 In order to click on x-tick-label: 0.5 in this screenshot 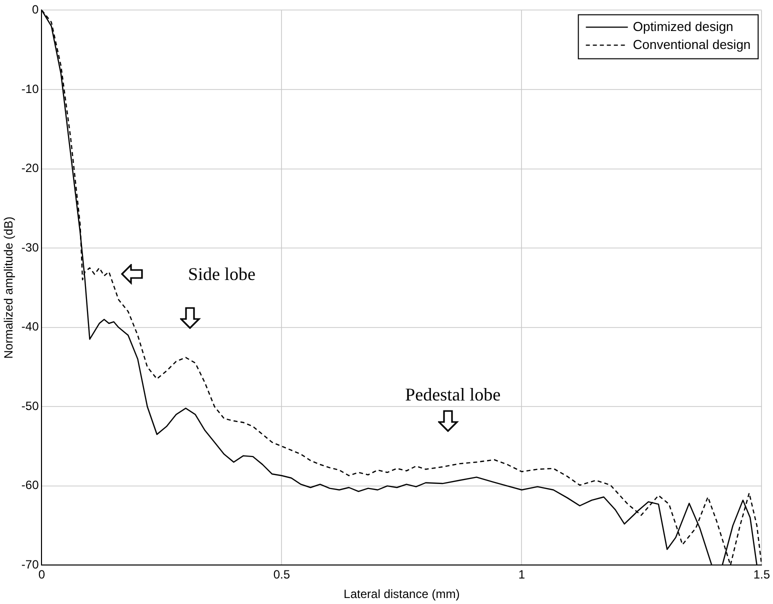, I will do `click(281, 575)`.